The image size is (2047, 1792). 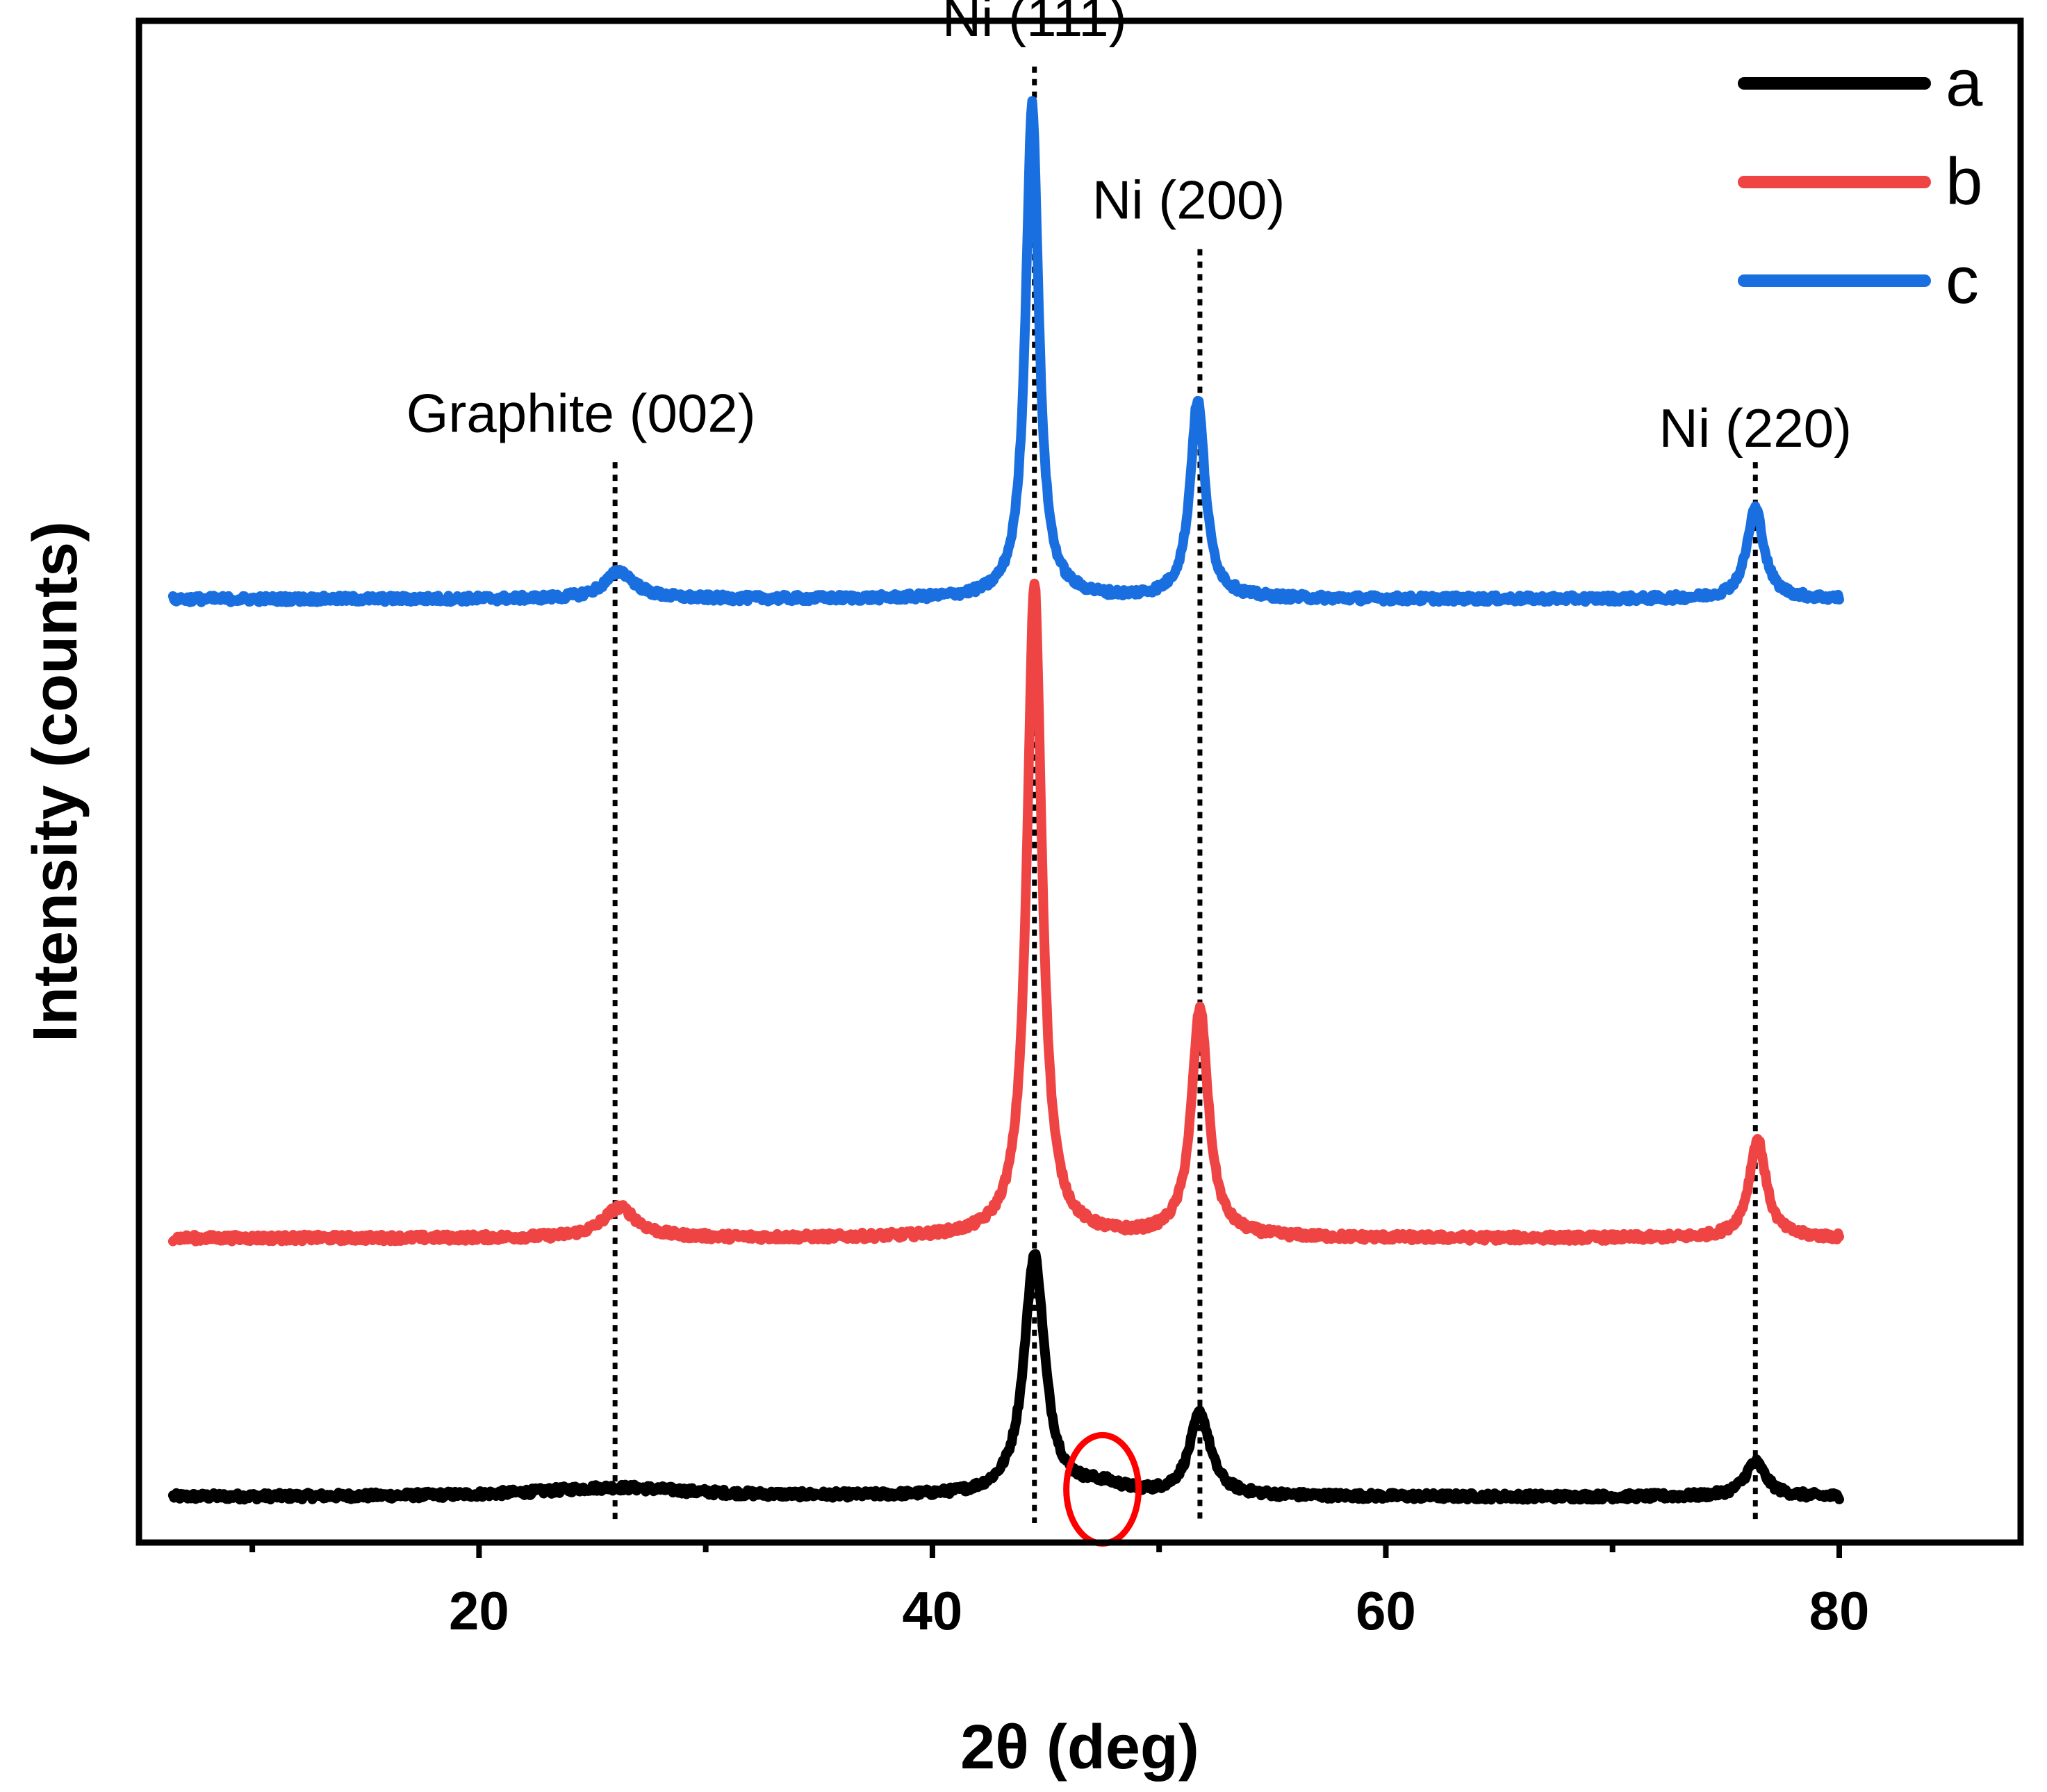 What do you see at coordinates (1059, 1592) in the screenshot?
I see `x-axis-ticks: 20 40 60 80` at bounding box center [1059, 1592].